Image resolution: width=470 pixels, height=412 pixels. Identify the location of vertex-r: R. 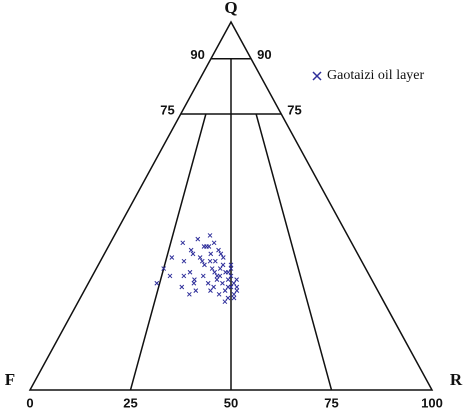
(456, 379).